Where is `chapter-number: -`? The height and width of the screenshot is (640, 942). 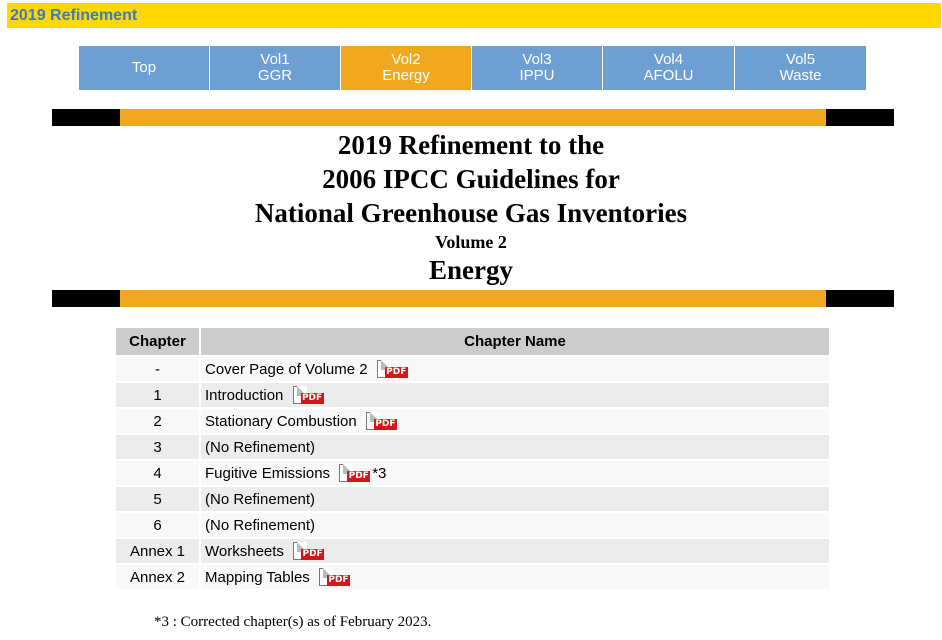 chapter-number: - is located at coordinates (157, 369).